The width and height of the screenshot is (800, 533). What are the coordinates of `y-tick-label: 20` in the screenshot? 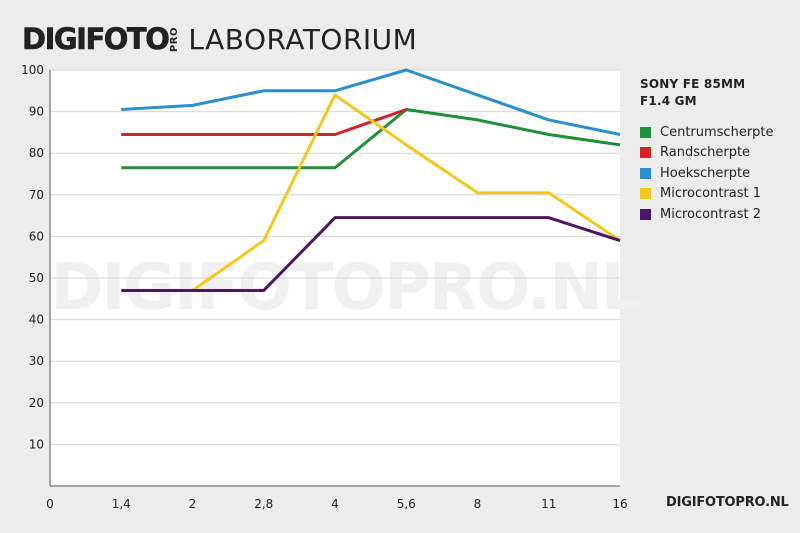 It's located at (36, 403).